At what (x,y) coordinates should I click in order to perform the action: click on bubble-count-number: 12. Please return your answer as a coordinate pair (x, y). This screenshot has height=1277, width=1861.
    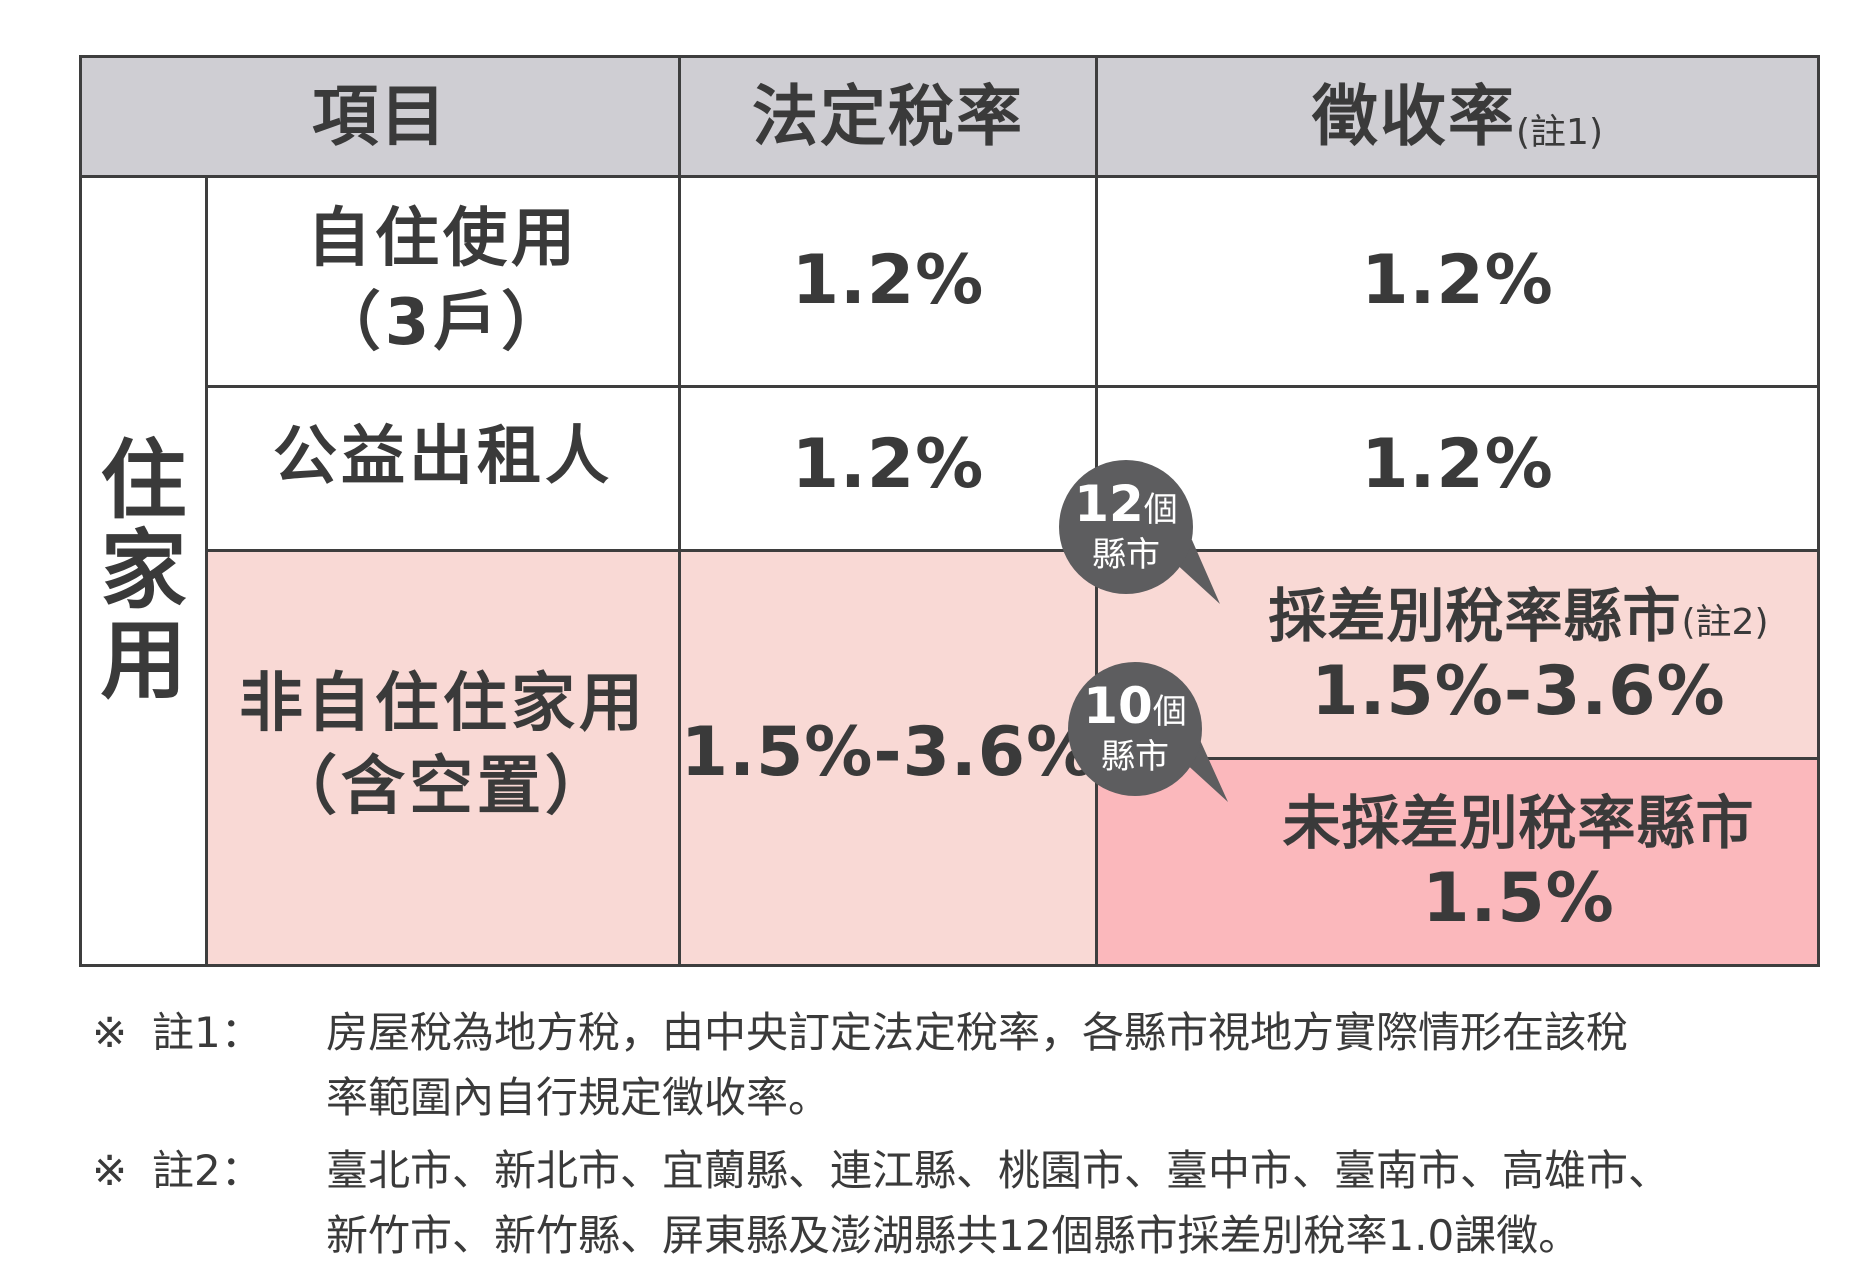
    Looking at the image, I should click on (1109, 503).